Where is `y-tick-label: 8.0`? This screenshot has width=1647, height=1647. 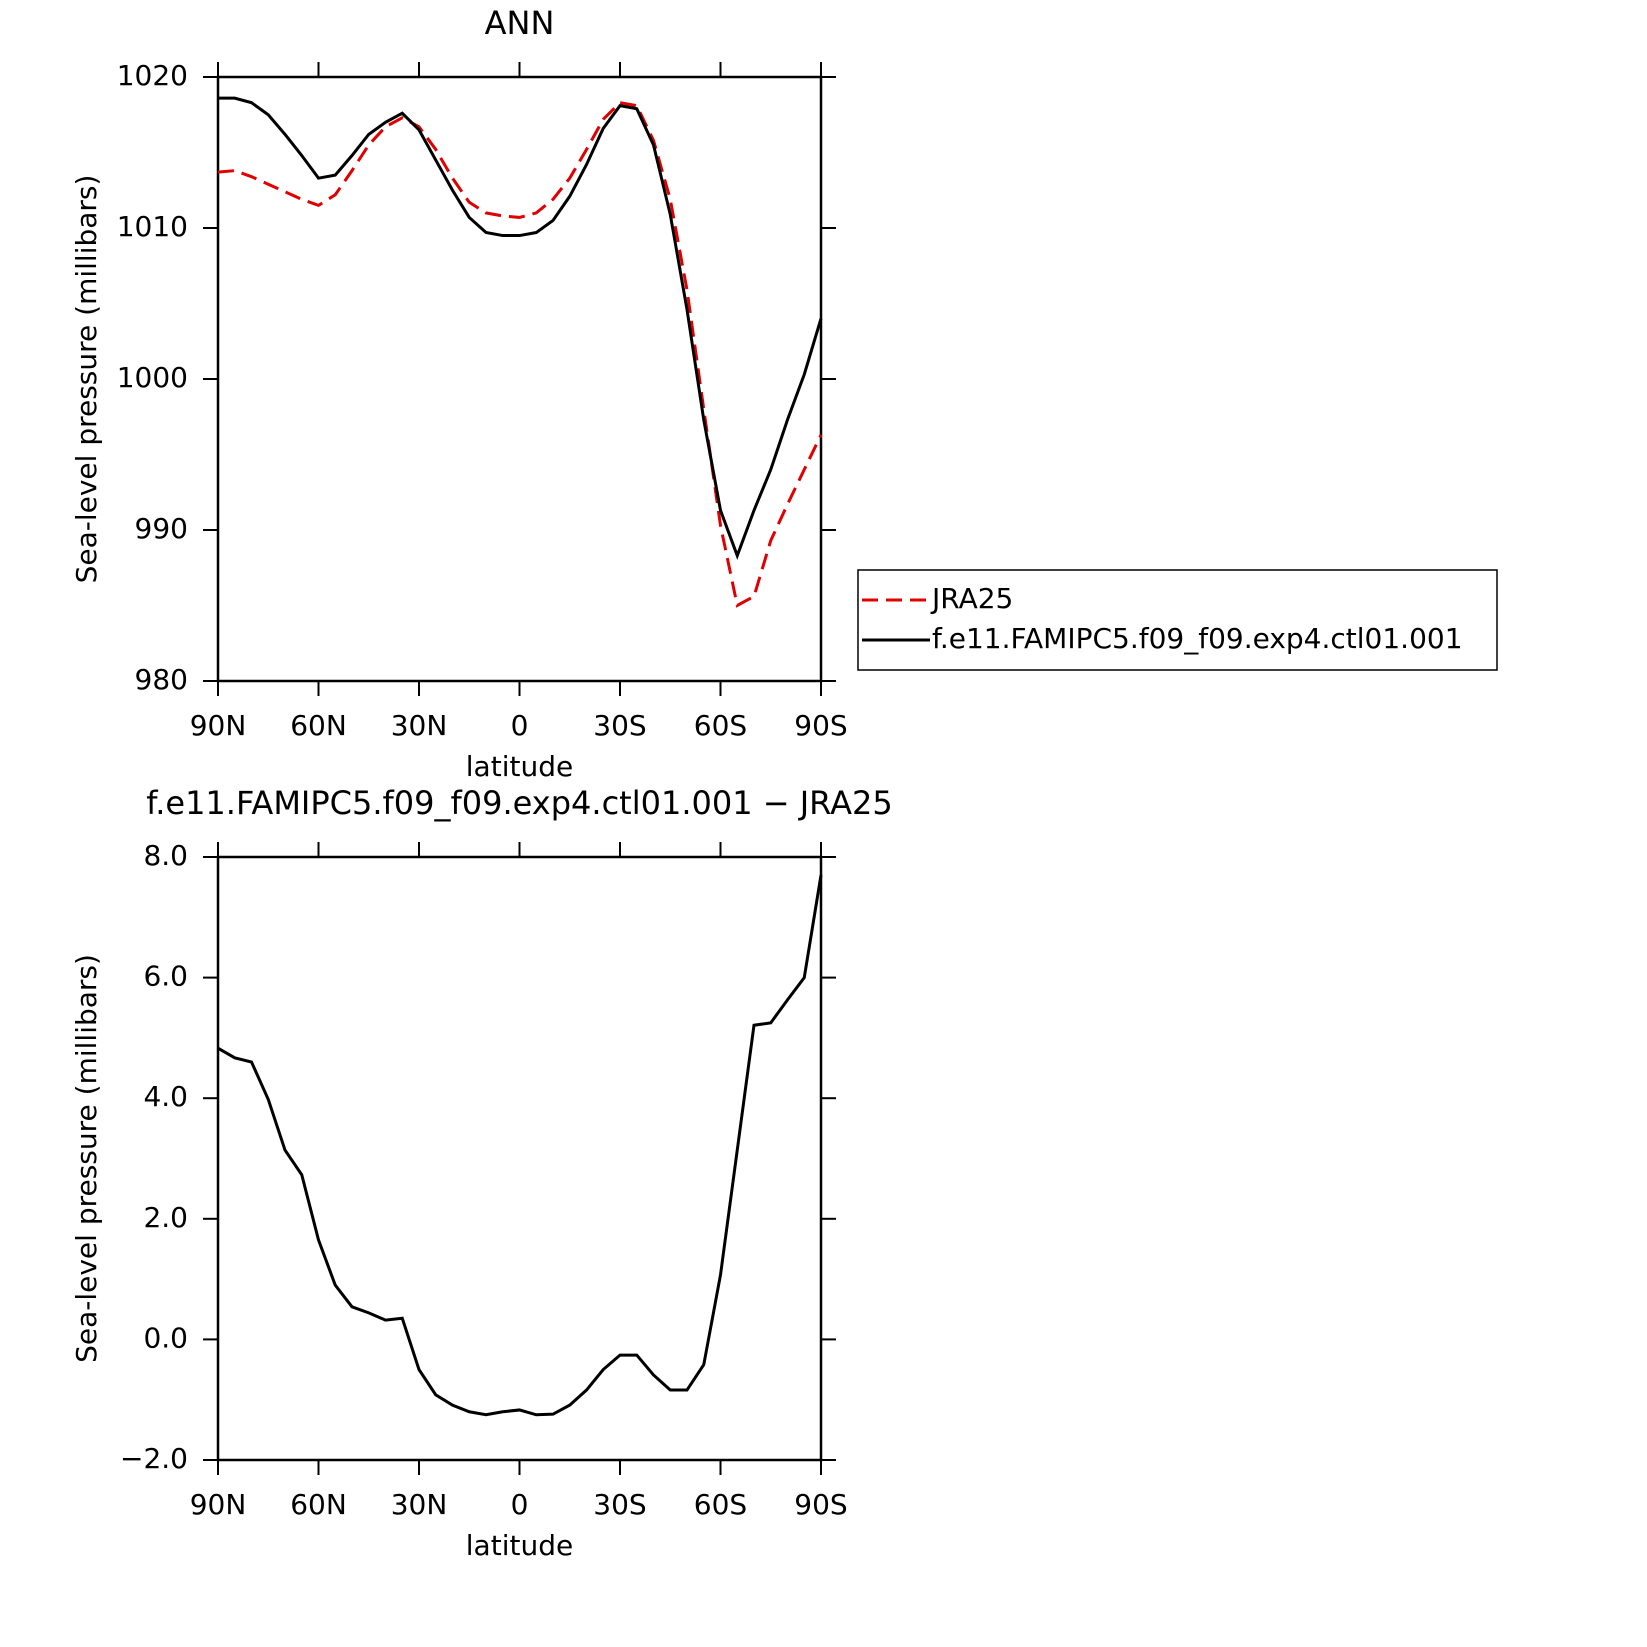
y-tick-label: 8.0 is located at coordinates (165, 855).